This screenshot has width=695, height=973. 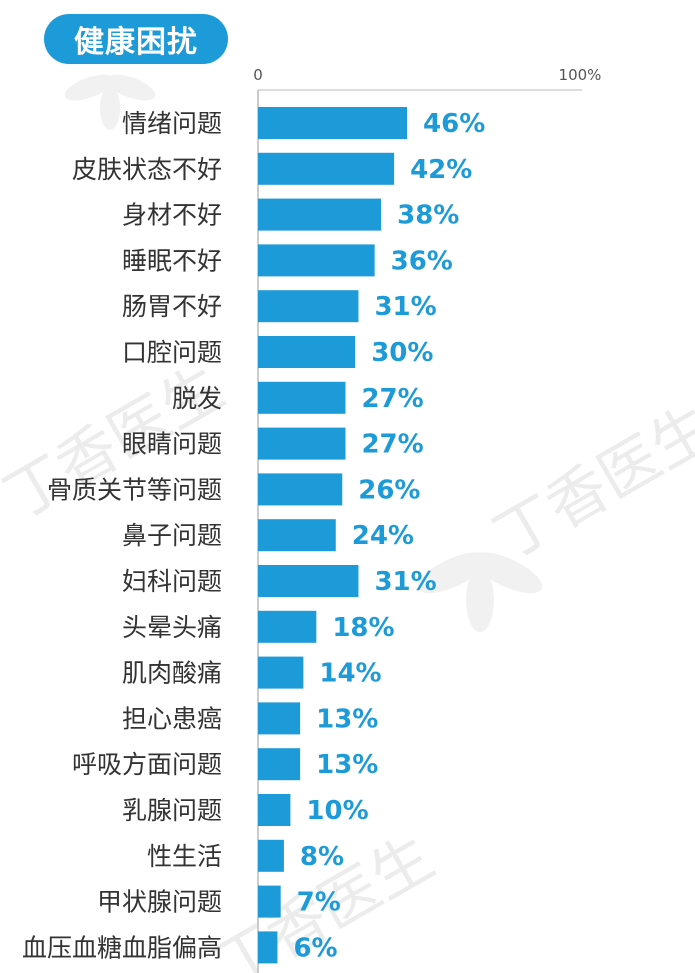 I want to click on category-label: 鼻子问题, so click(x=172, y=535).